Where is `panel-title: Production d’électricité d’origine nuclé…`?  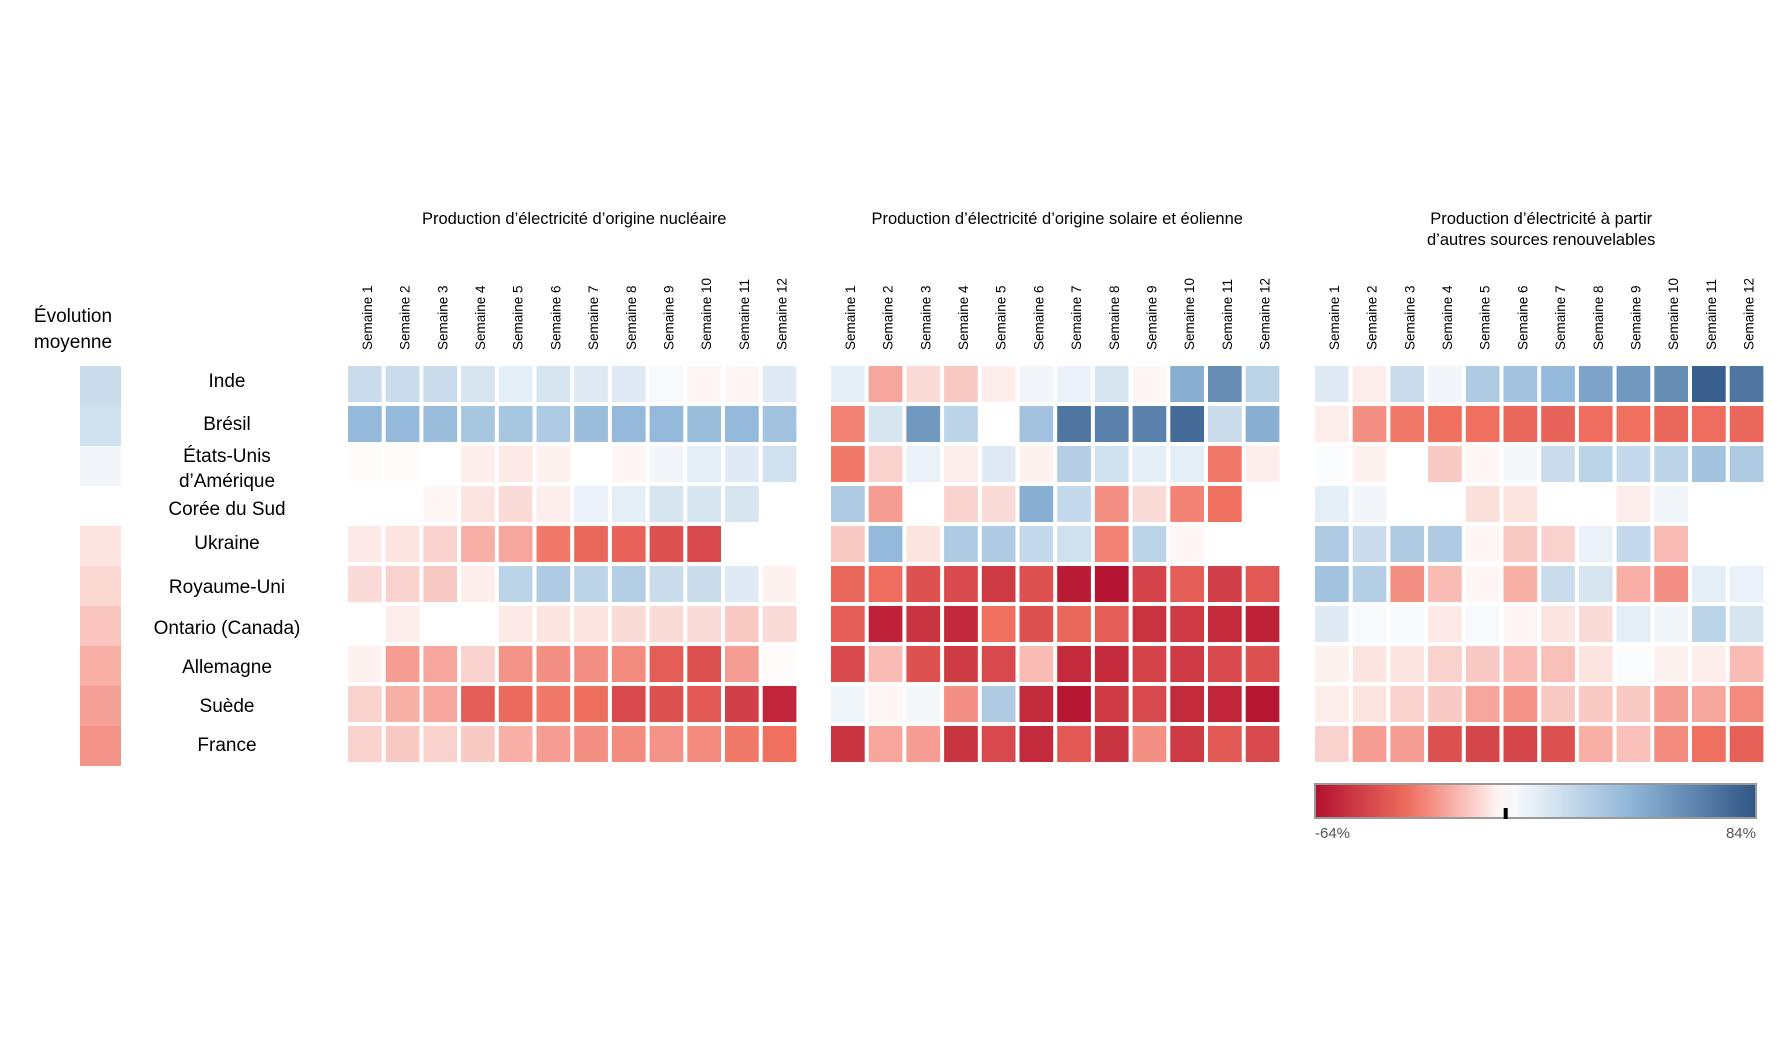
panel-title: Production d’électricité d’origine nuclé… is located at coordinates (574, 219).